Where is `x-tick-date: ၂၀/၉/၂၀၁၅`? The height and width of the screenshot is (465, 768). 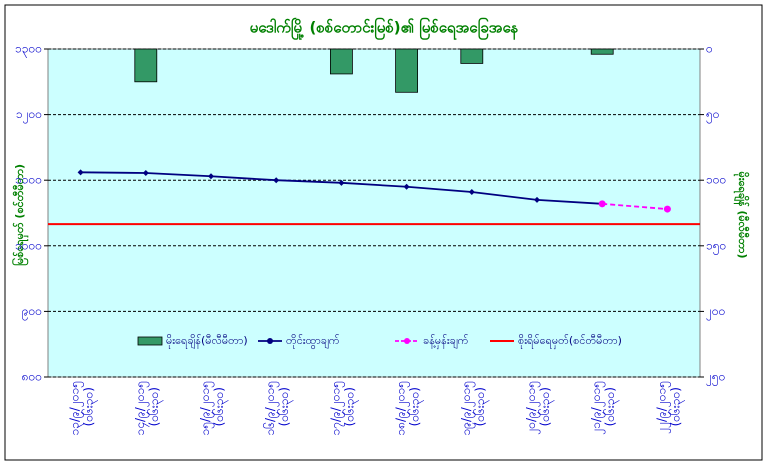
x-tick-date: ၂၀/၉/၂၀၁၅ is located at coordinates (532, 408).